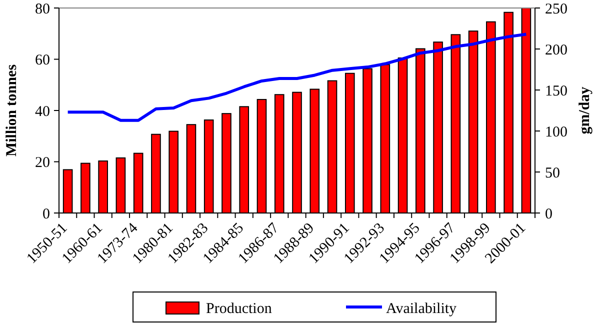  I want to click on y2-tick-label: 200, so click(556, 50).